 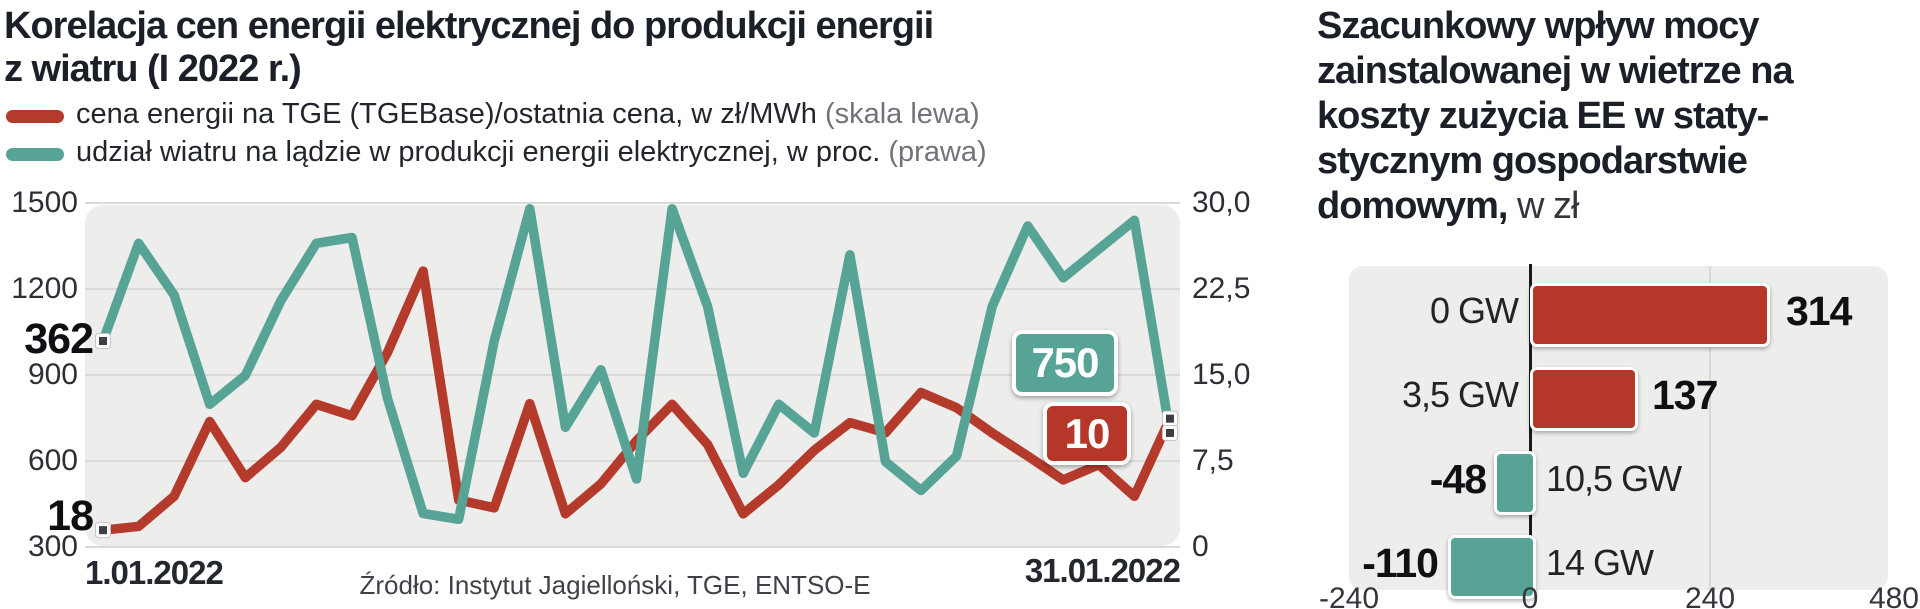 I want to click on bar-value-137: 137, so click(x=1685, y=395).